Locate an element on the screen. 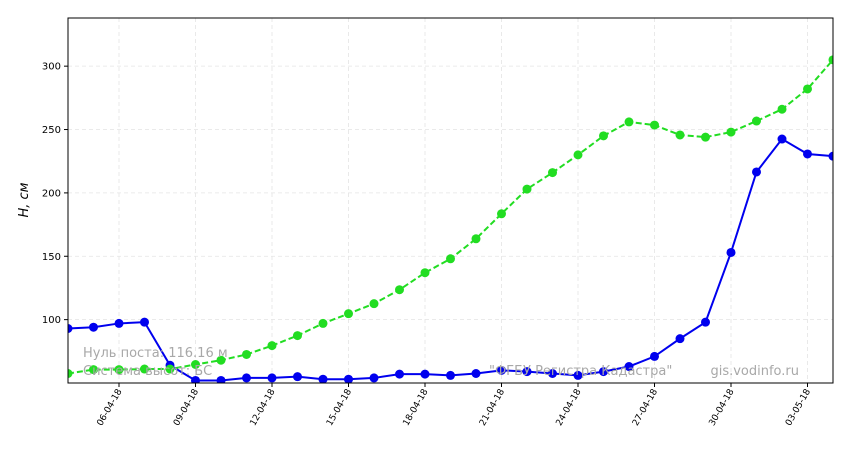 The width and height of the screenshot is (850, 450). y-axis-label: H, см is located at coordinates (24, 199).